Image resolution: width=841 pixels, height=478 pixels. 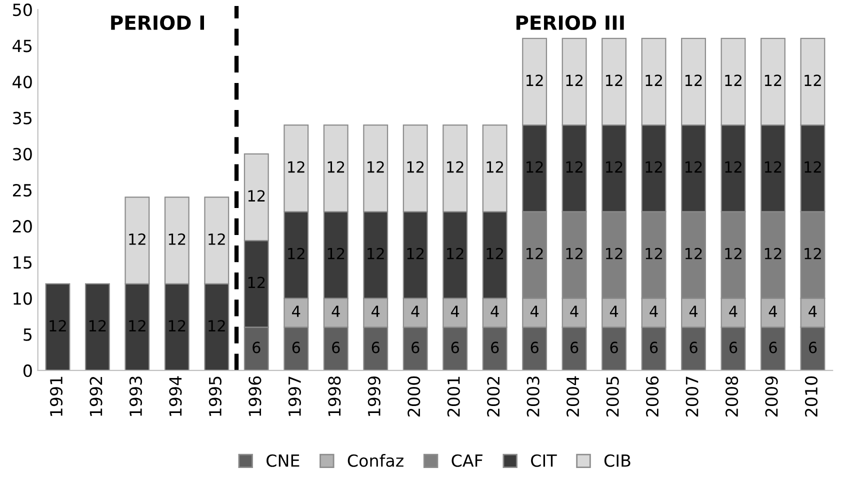 What do you see at coordinates (22, 118) in the screenshot?
I see `y-tick-label: 35` at bounding box center [22, 118].